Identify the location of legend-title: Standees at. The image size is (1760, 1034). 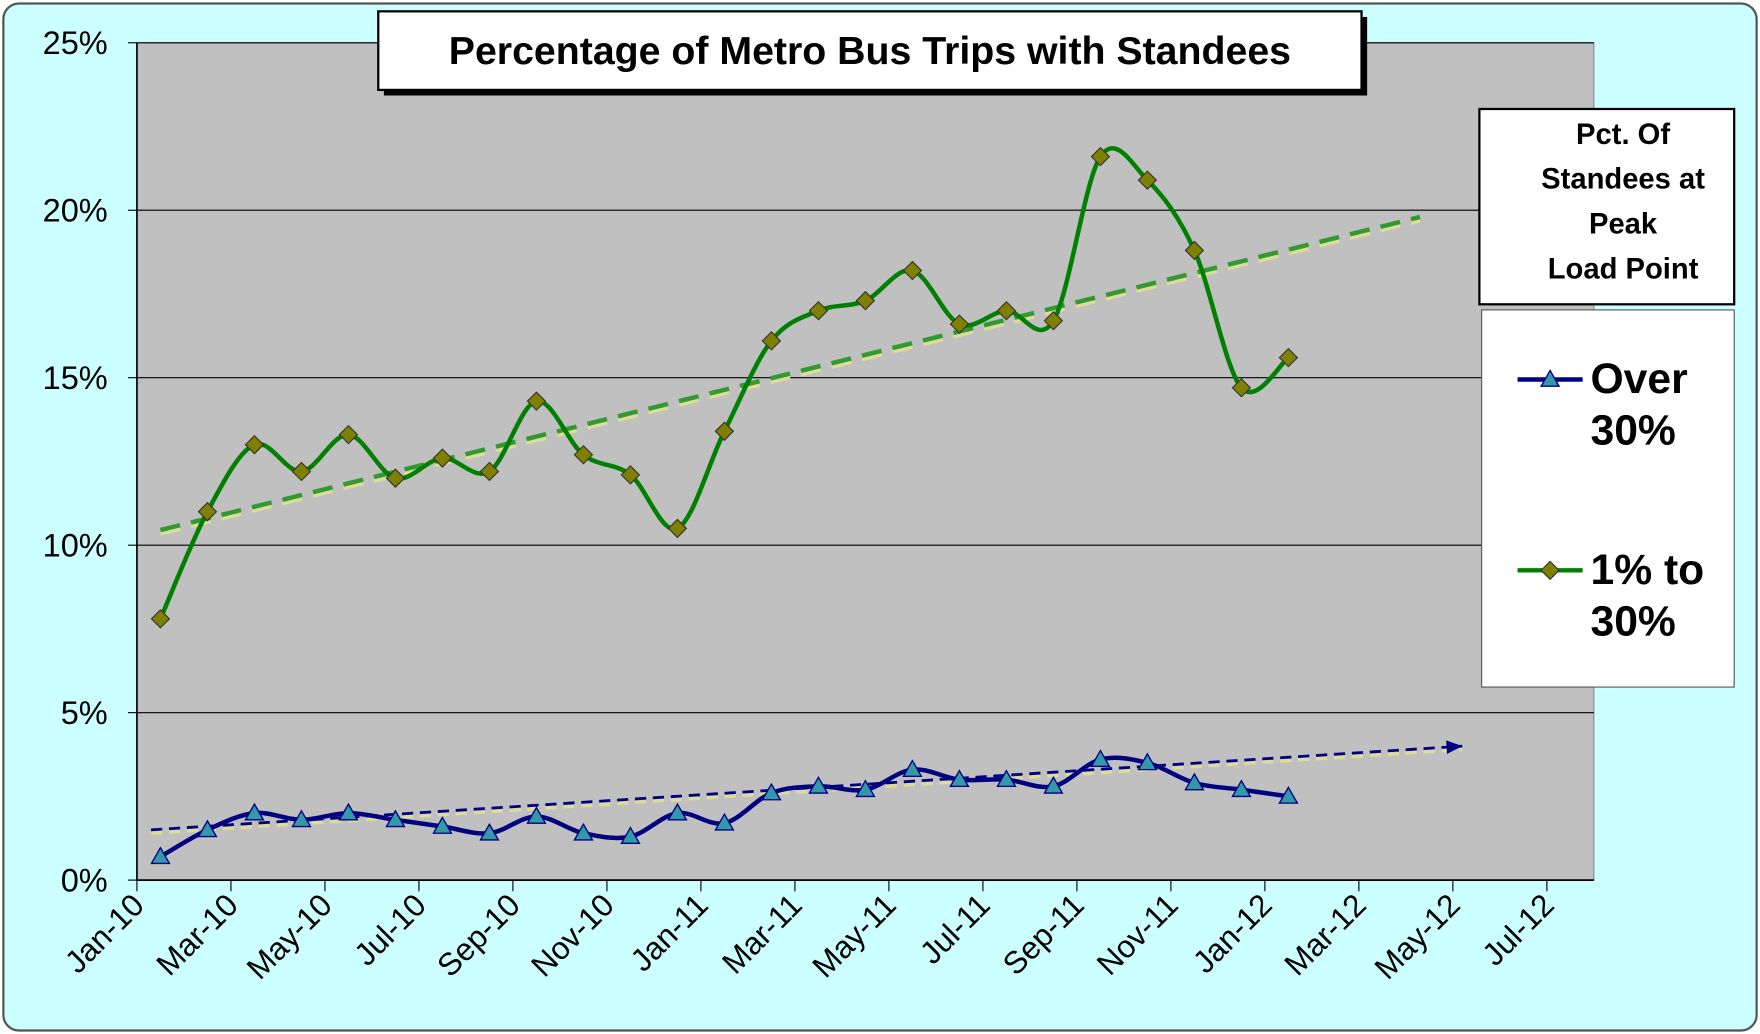
(1623, 180).